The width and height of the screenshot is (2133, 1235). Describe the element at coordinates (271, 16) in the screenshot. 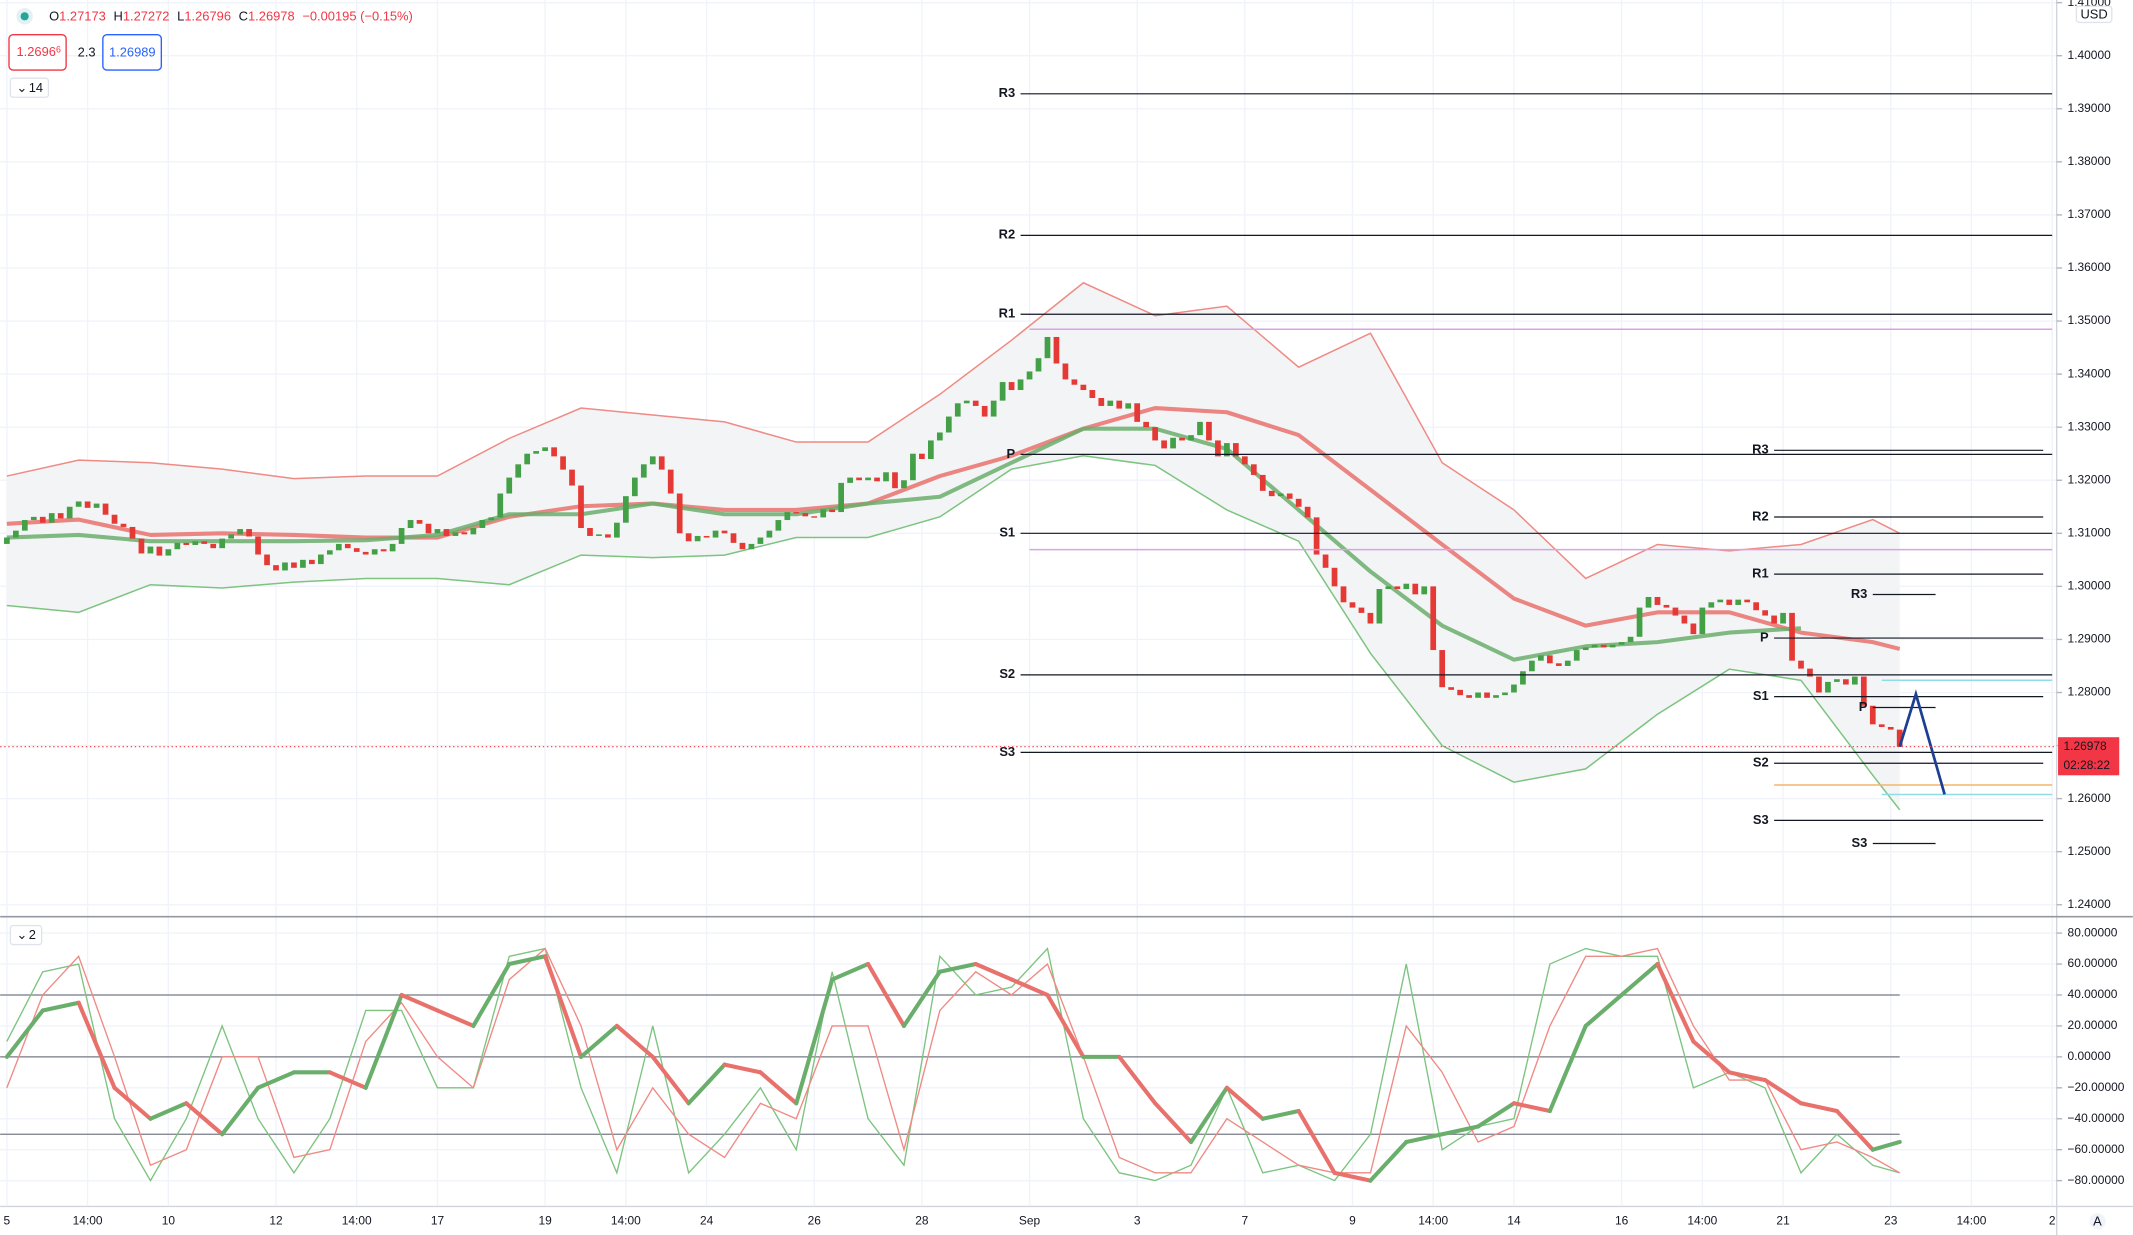

I see `ohlc-value: 1.26978` at that location.